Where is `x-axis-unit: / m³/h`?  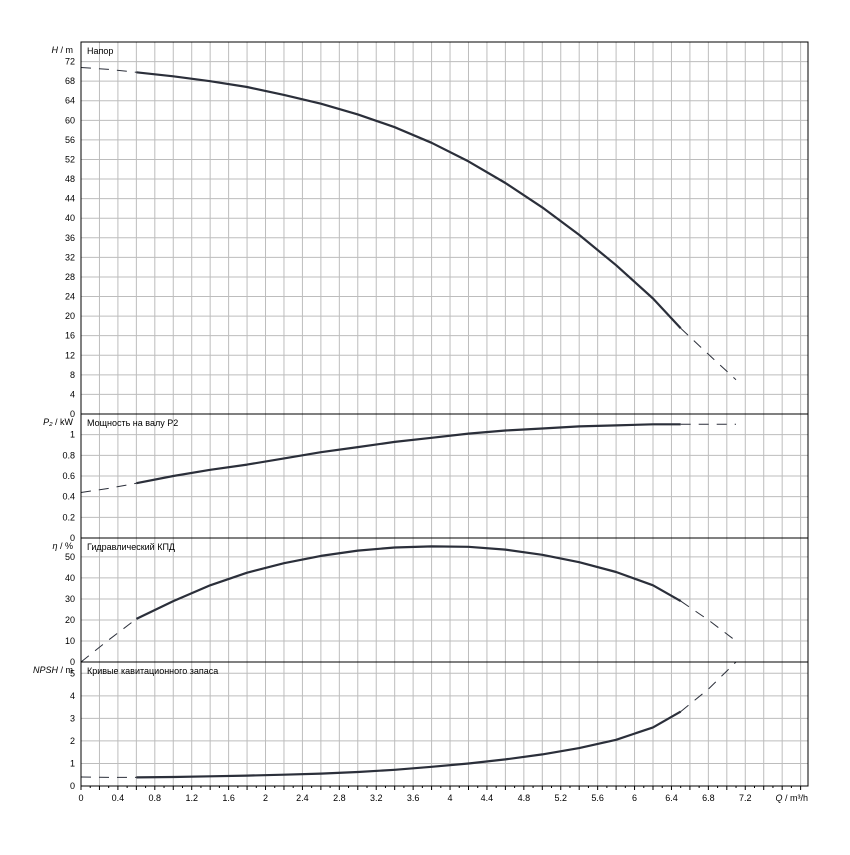 x-axis-unit: / m³/h is located at coordinates (795, 798).